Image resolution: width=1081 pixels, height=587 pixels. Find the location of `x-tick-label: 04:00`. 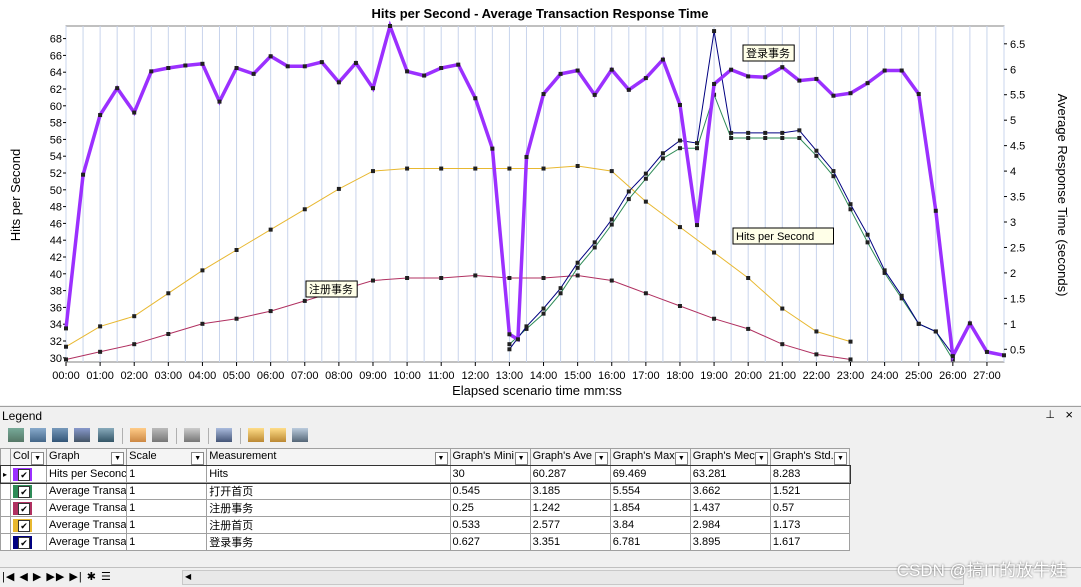

x-tick-label: 04:00 is located at coordinates (203, 376).